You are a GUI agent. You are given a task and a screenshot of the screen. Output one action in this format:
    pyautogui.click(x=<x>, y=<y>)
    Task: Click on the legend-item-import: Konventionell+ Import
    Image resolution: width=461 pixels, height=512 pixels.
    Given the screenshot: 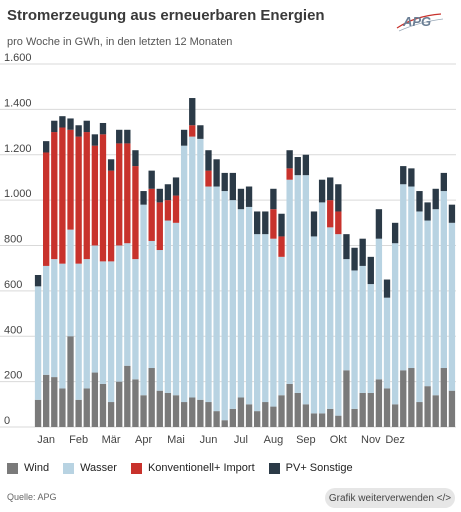 What is the action you would take?
    pyautogui.click(x=192, y=468)
    